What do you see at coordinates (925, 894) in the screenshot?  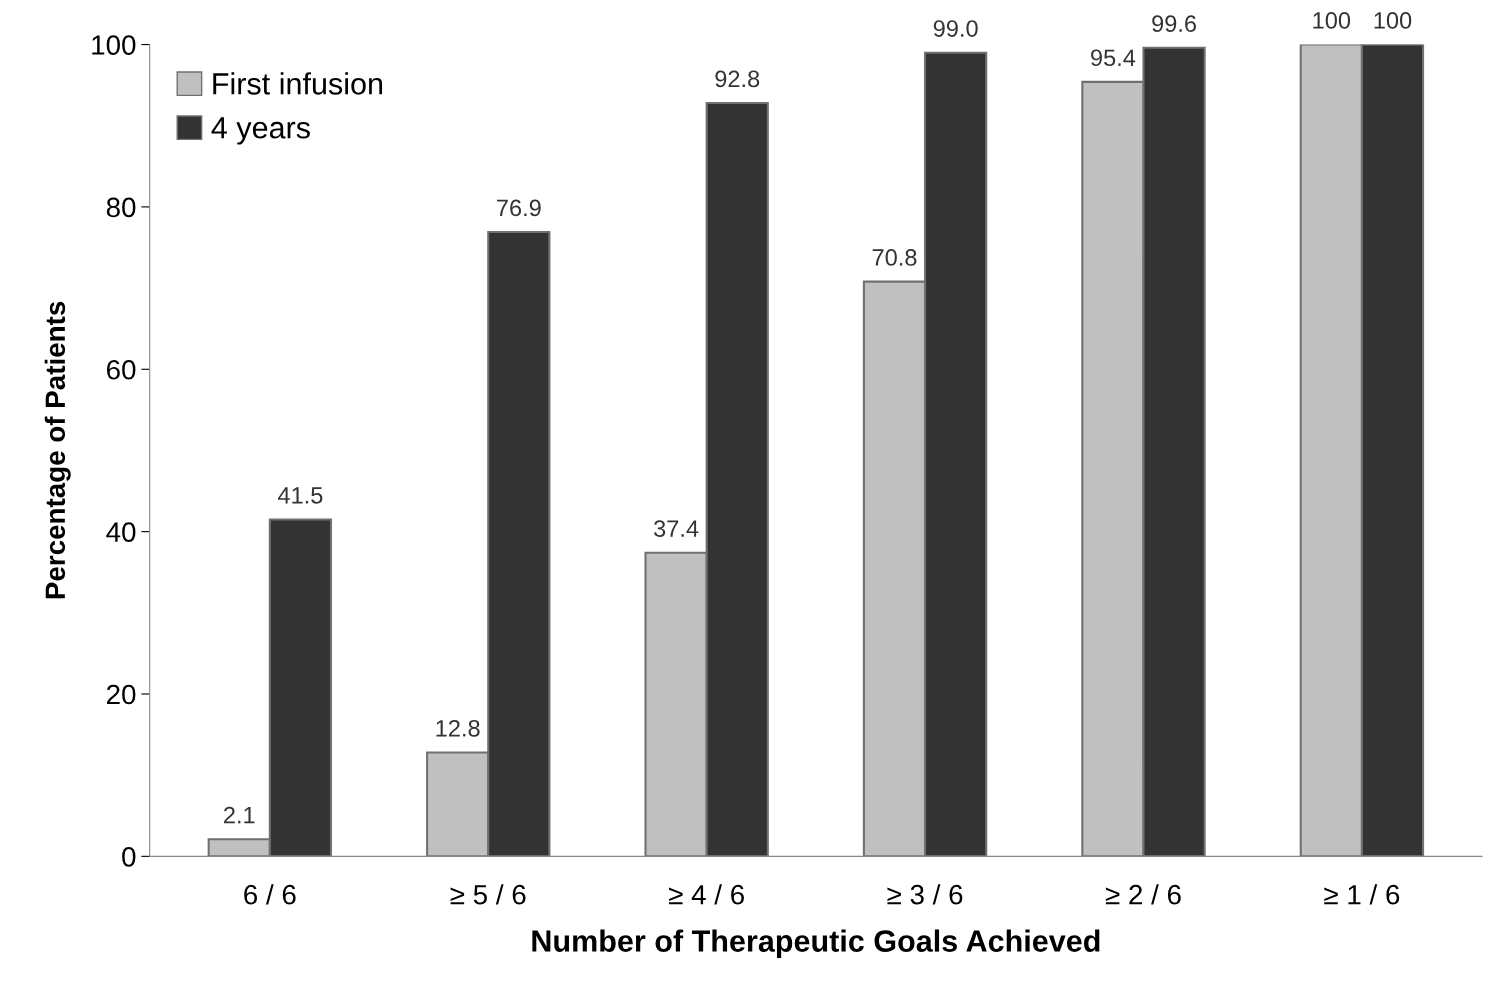 I see `x-tick-label: ≥ 3 / 6` at bounding box center [925, 894].